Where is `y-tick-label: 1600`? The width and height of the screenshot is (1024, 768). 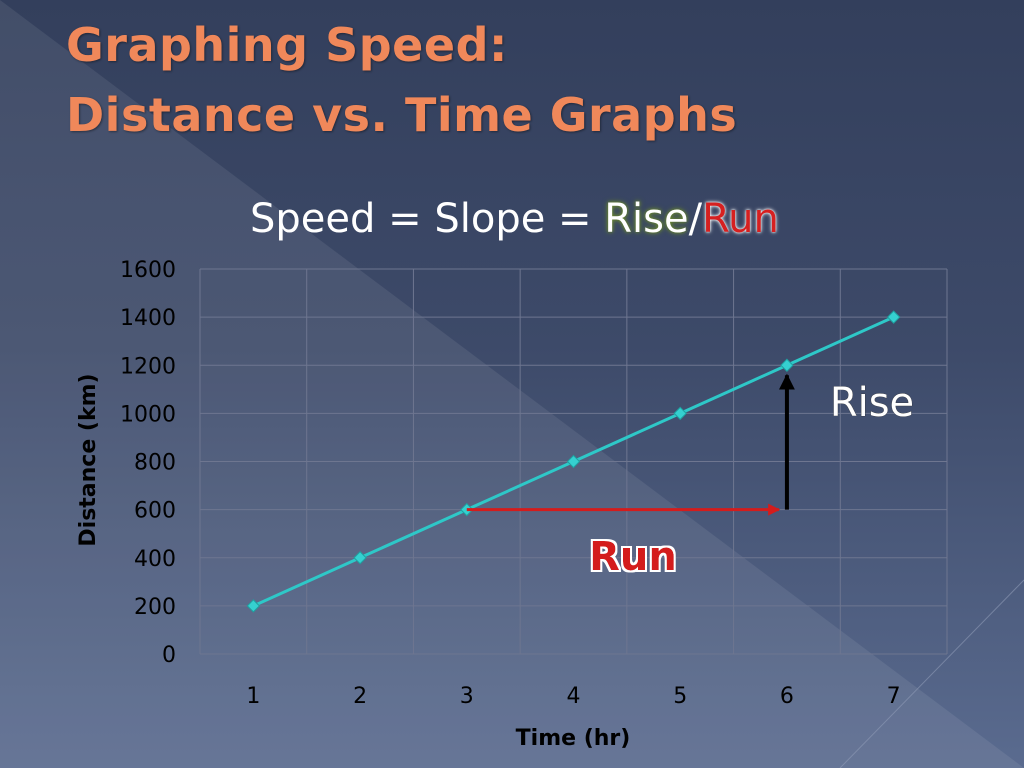 y-tick-label: 1600 is located at coordinates (148, 270).